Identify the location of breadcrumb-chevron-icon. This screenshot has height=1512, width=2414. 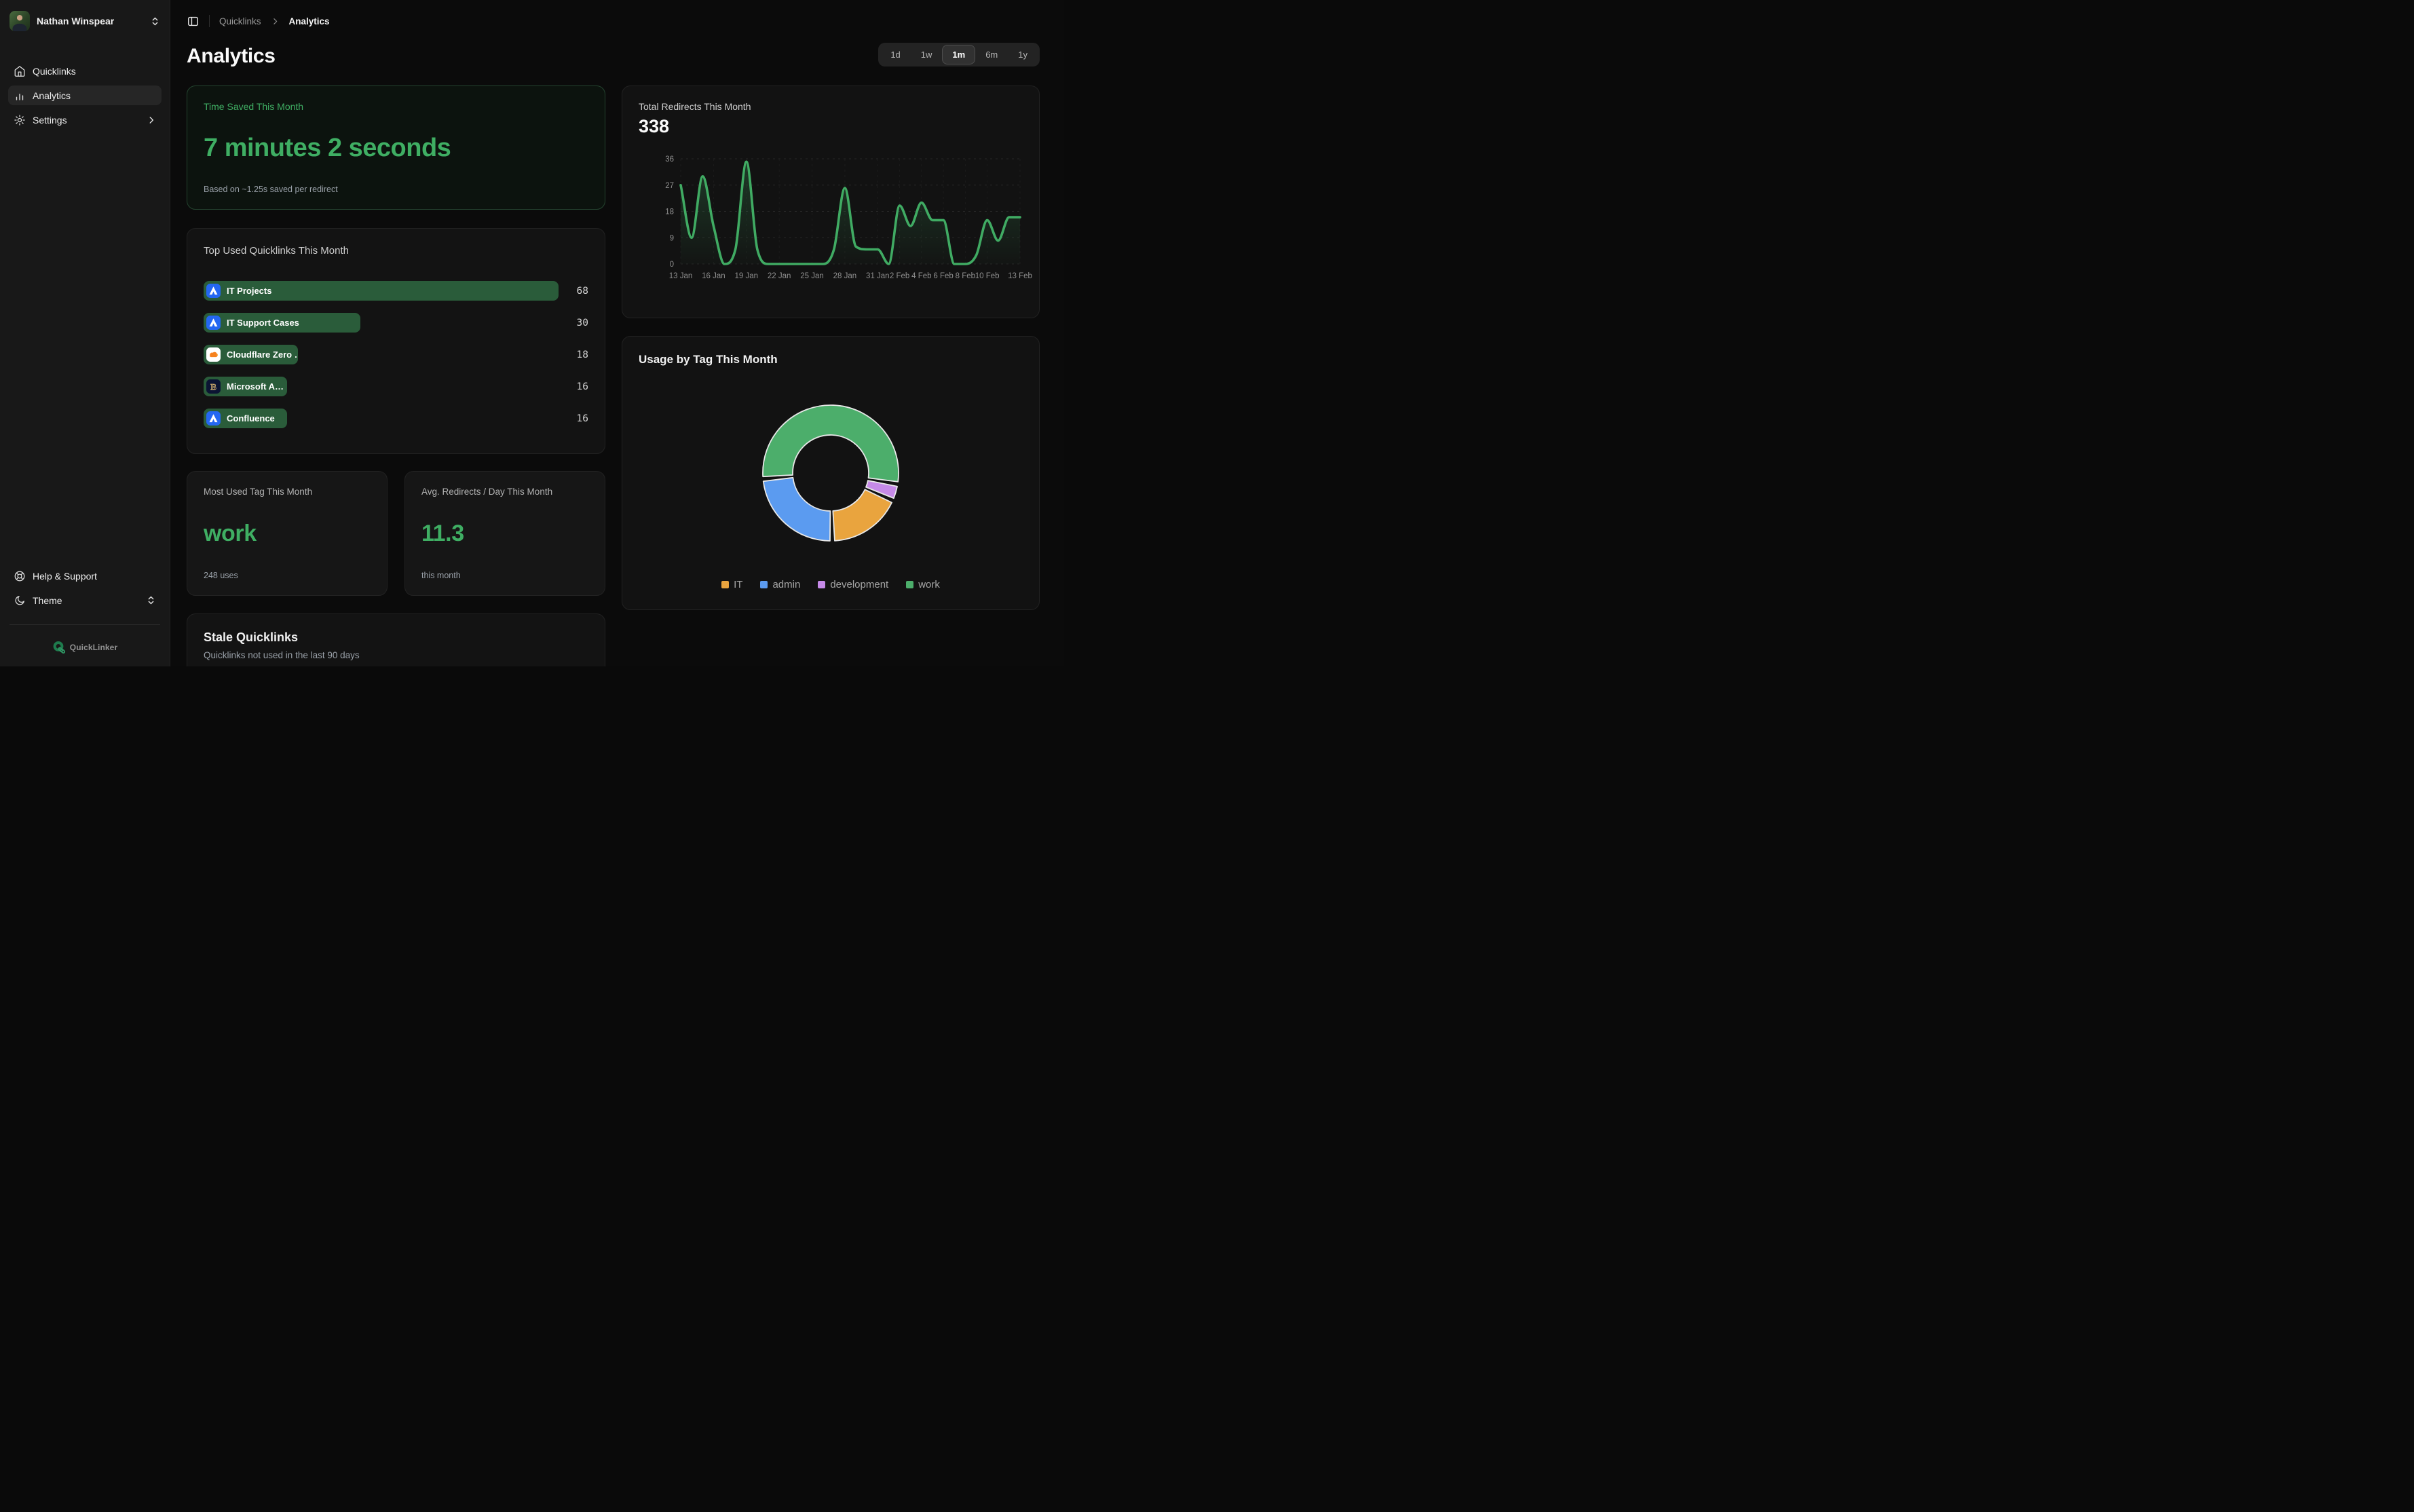
(275, 21).